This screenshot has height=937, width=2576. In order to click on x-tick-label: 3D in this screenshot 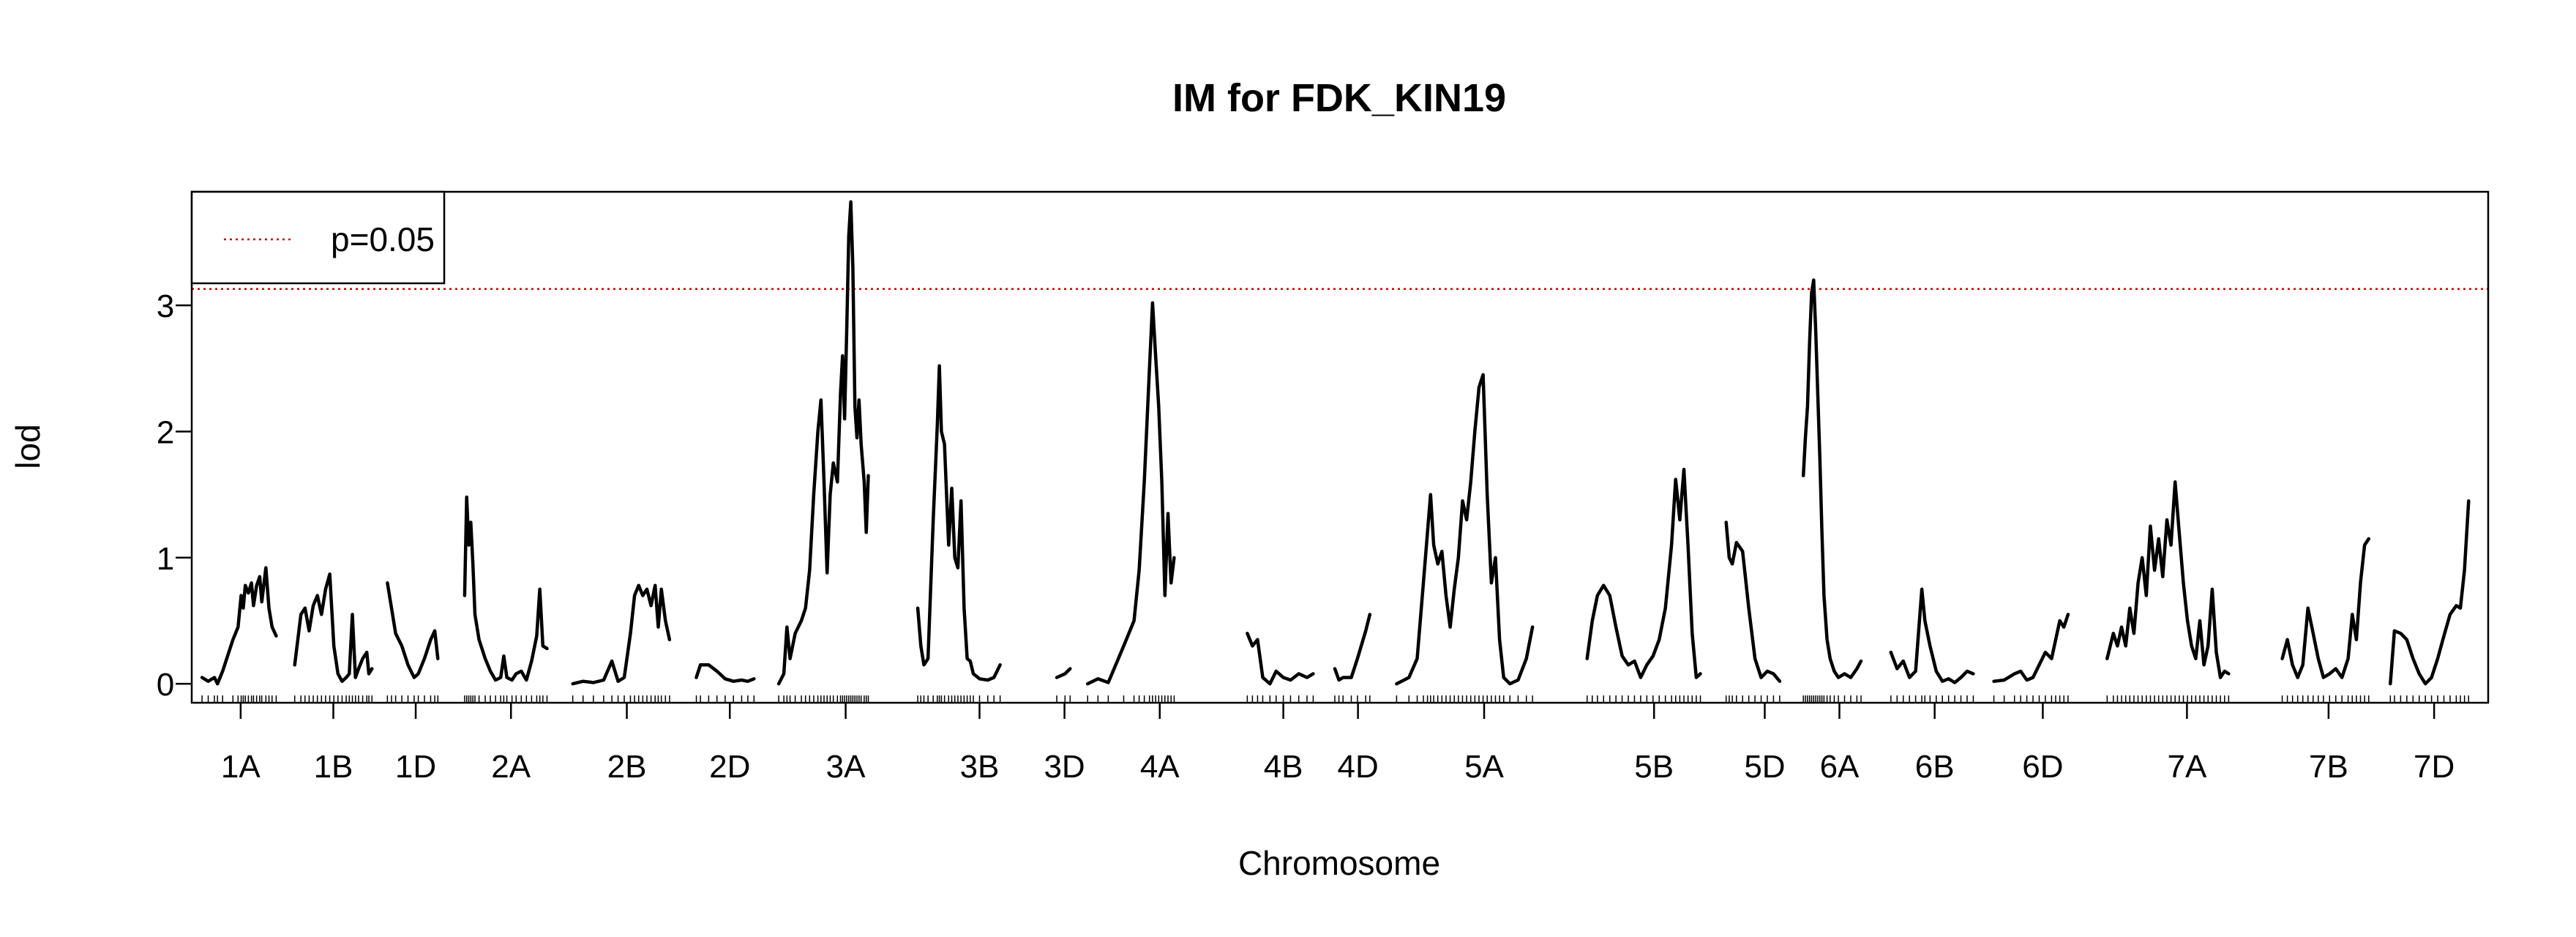, I will do `click(1064, 767)`.